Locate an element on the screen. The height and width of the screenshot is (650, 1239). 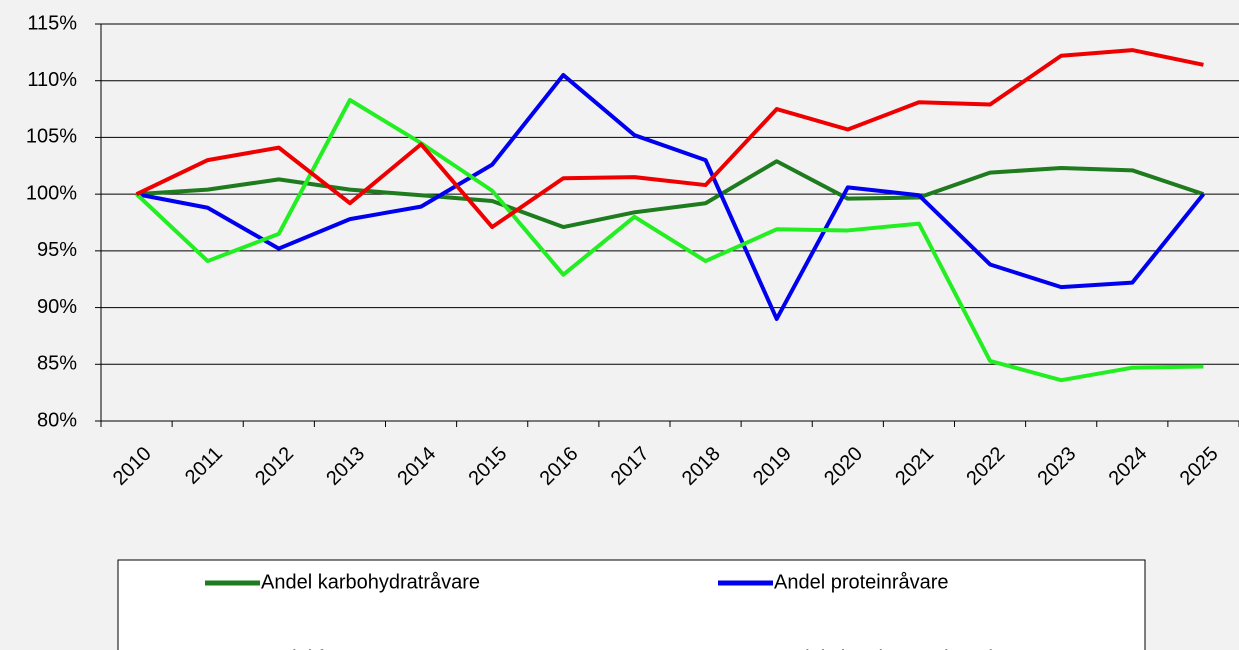
x-tick-label: 2024 is located at coordinates (1128, 466).